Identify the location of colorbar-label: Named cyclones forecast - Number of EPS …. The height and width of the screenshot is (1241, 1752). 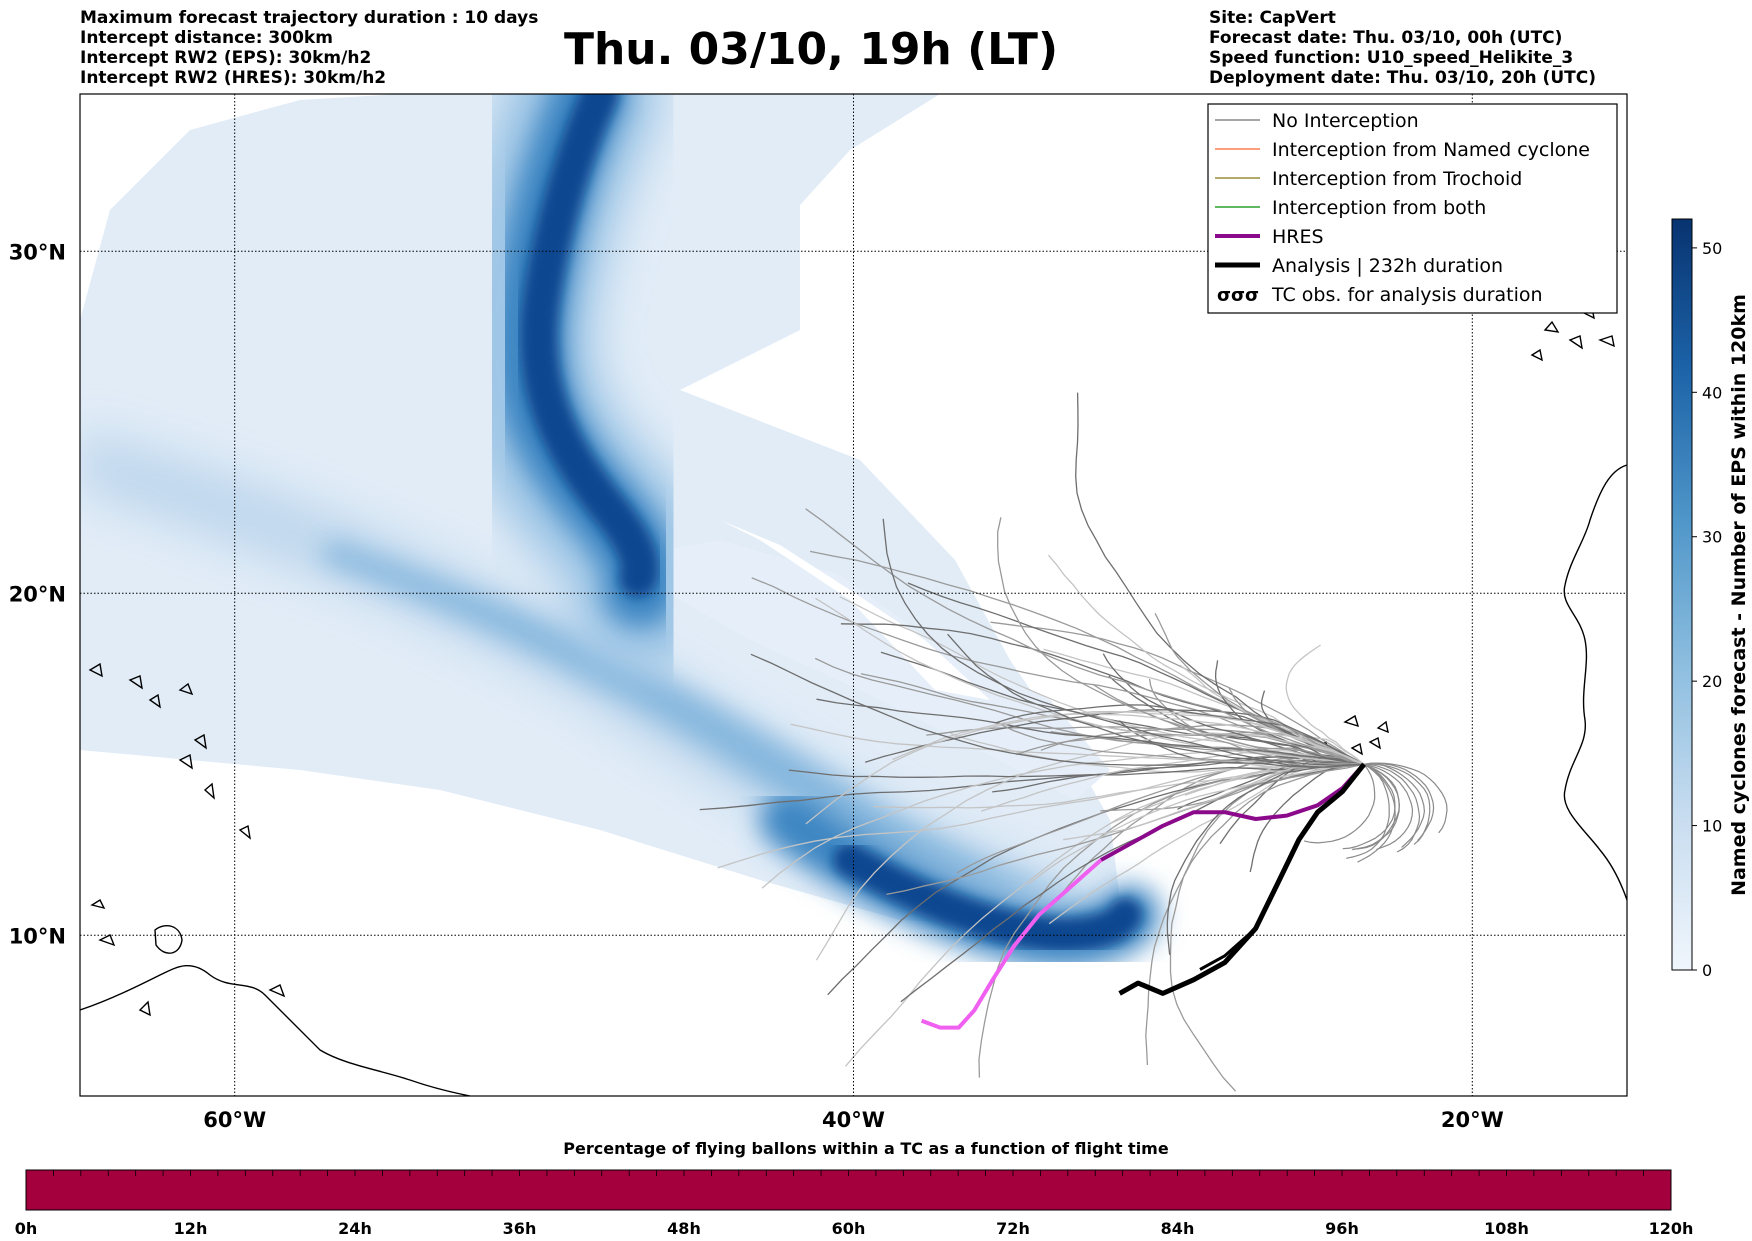
(1739, 595).